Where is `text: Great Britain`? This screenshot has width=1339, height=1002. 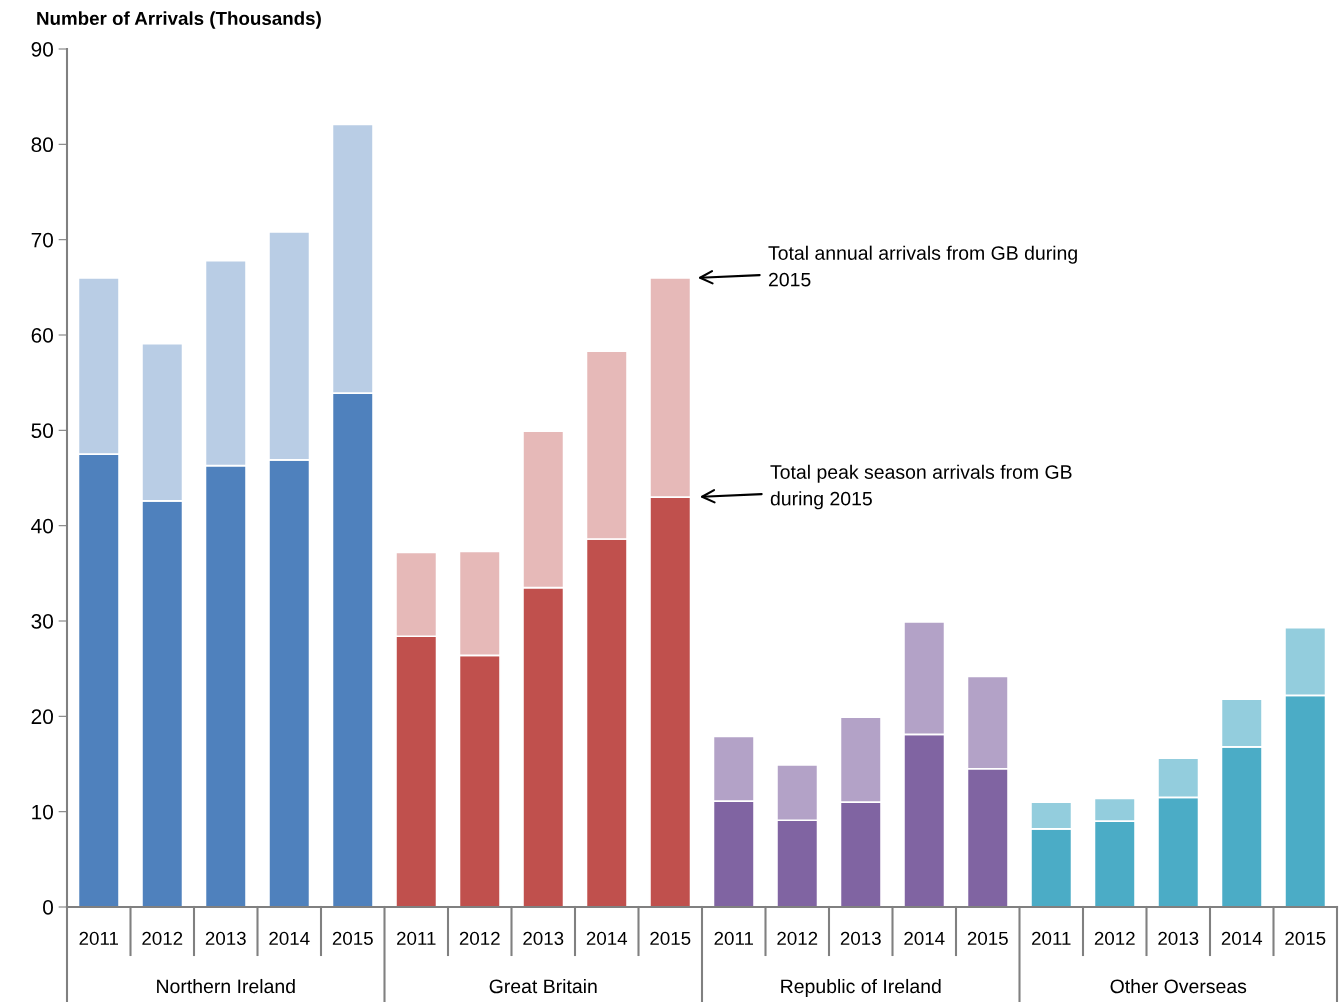
text: Great Britain is located at coordinates (543, 986).